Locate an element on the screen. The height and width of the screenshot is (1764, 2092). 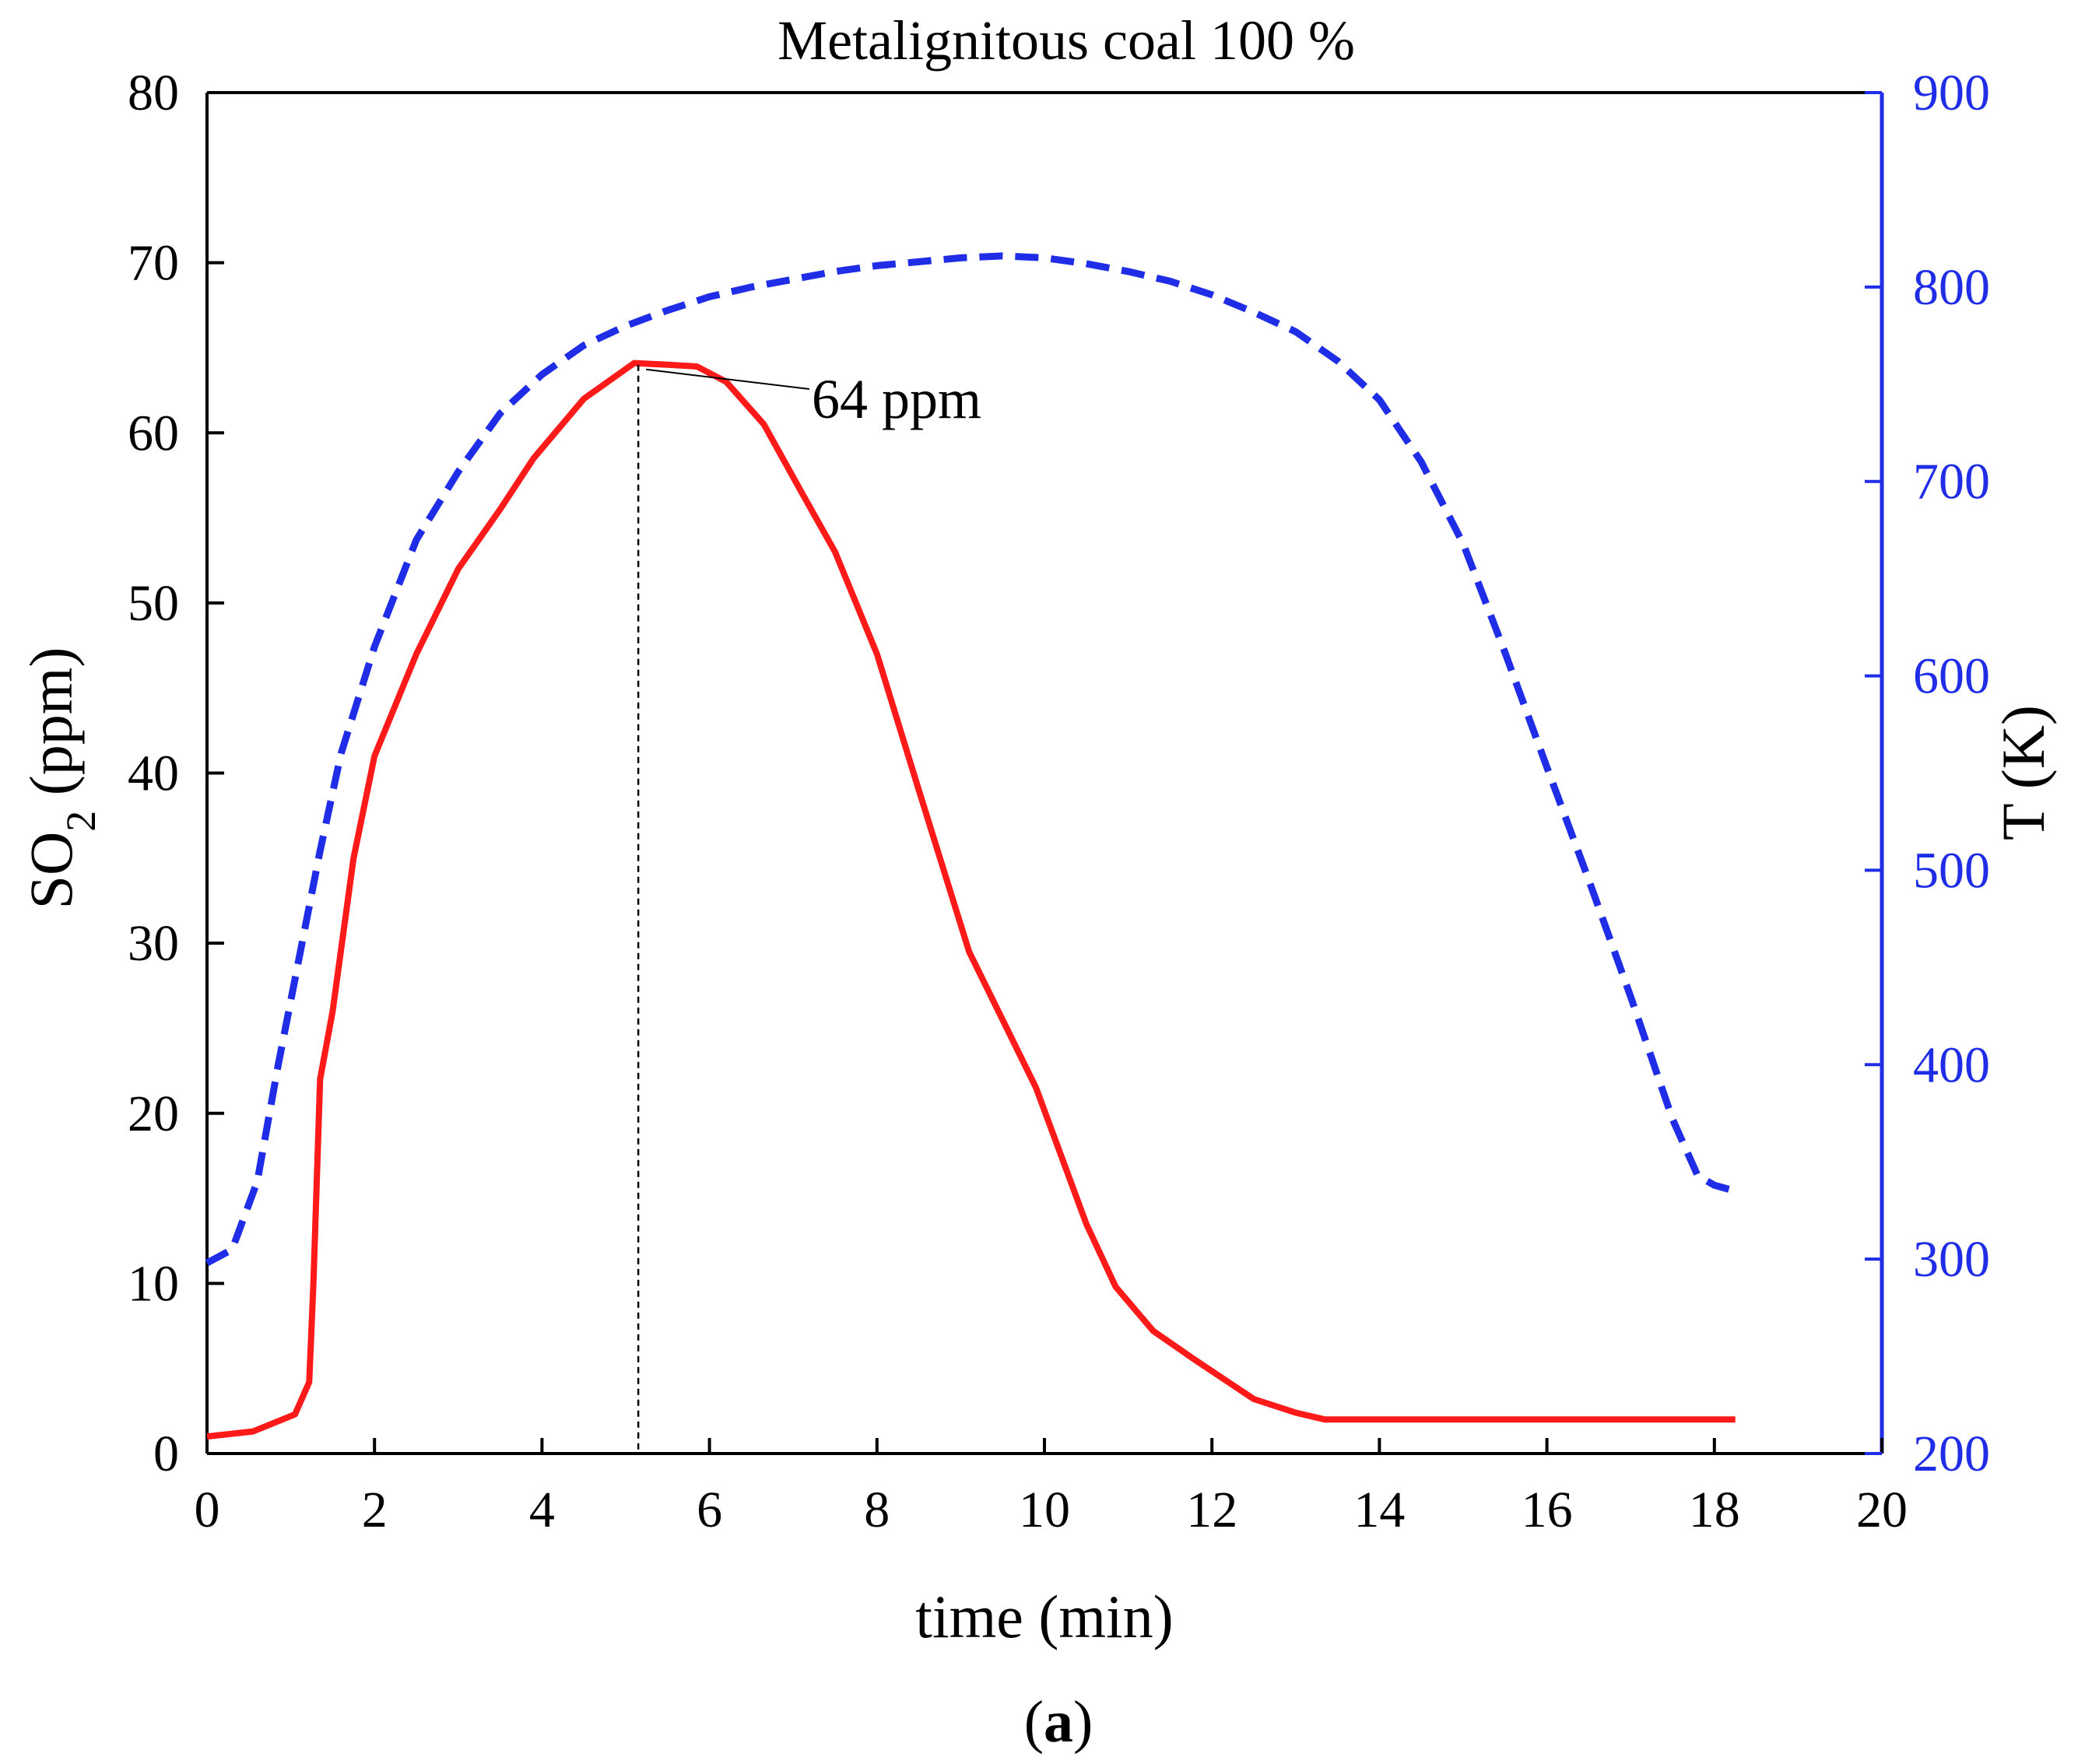
left-y-tick-label: 50 is located at coordinates (153, 603).